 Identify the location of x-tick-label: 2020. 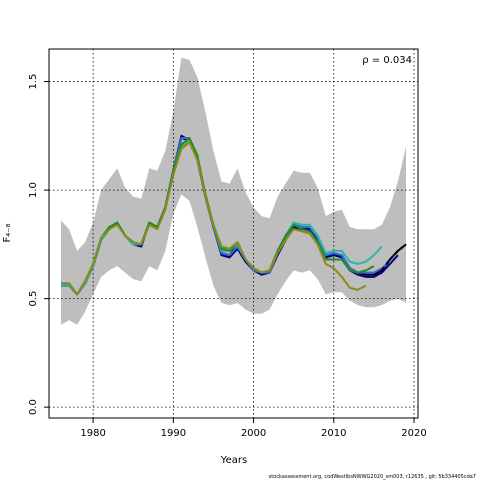
(413, 433).